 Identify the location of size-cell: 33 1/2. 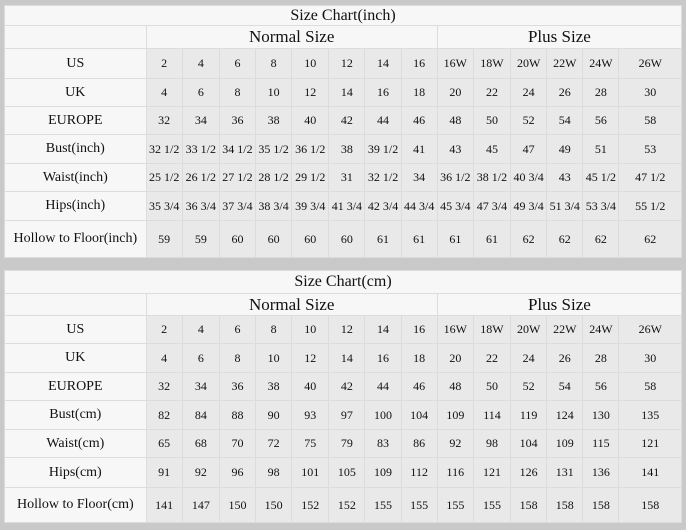
(200, 149).